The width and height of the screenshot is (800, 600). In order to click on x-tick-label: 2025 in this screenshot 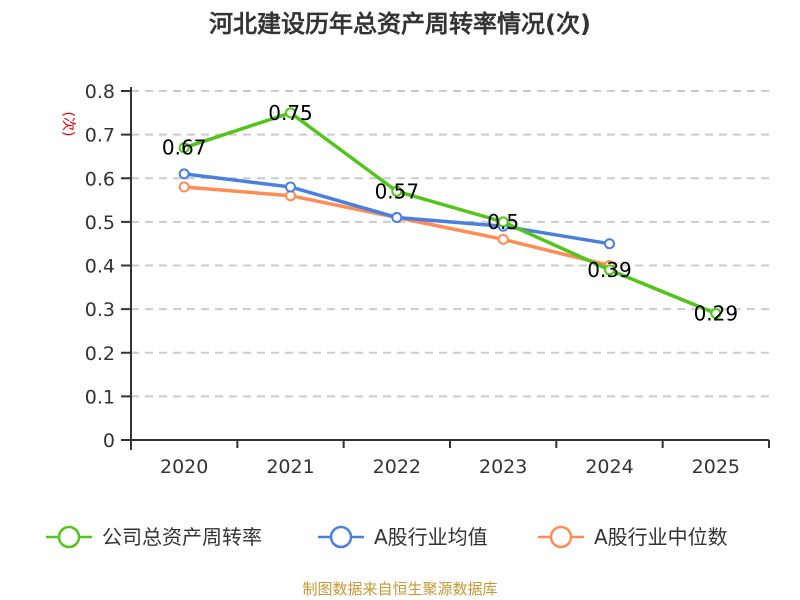, I will do `click(716, 467)`.